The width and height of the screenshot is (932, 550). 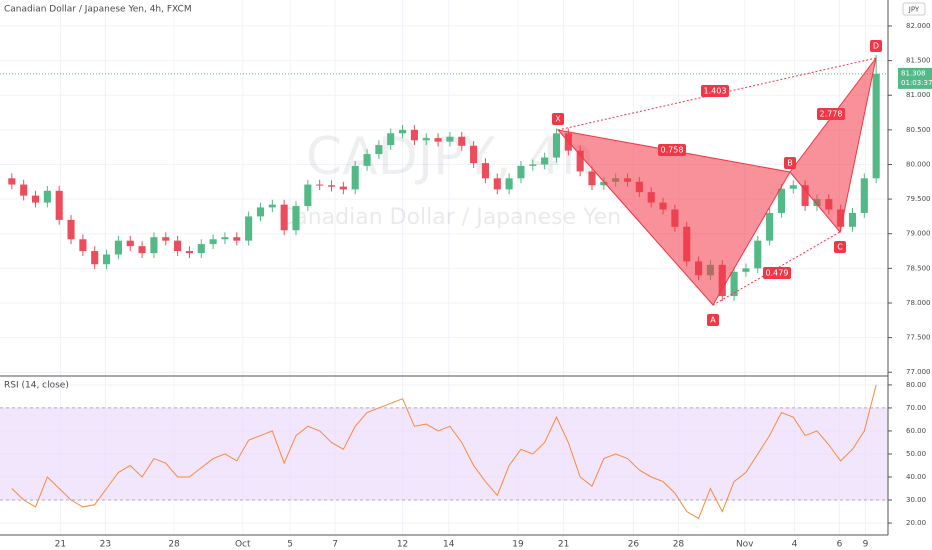 I want to click on x-tick-label: 12, so click(x=402, y=545).